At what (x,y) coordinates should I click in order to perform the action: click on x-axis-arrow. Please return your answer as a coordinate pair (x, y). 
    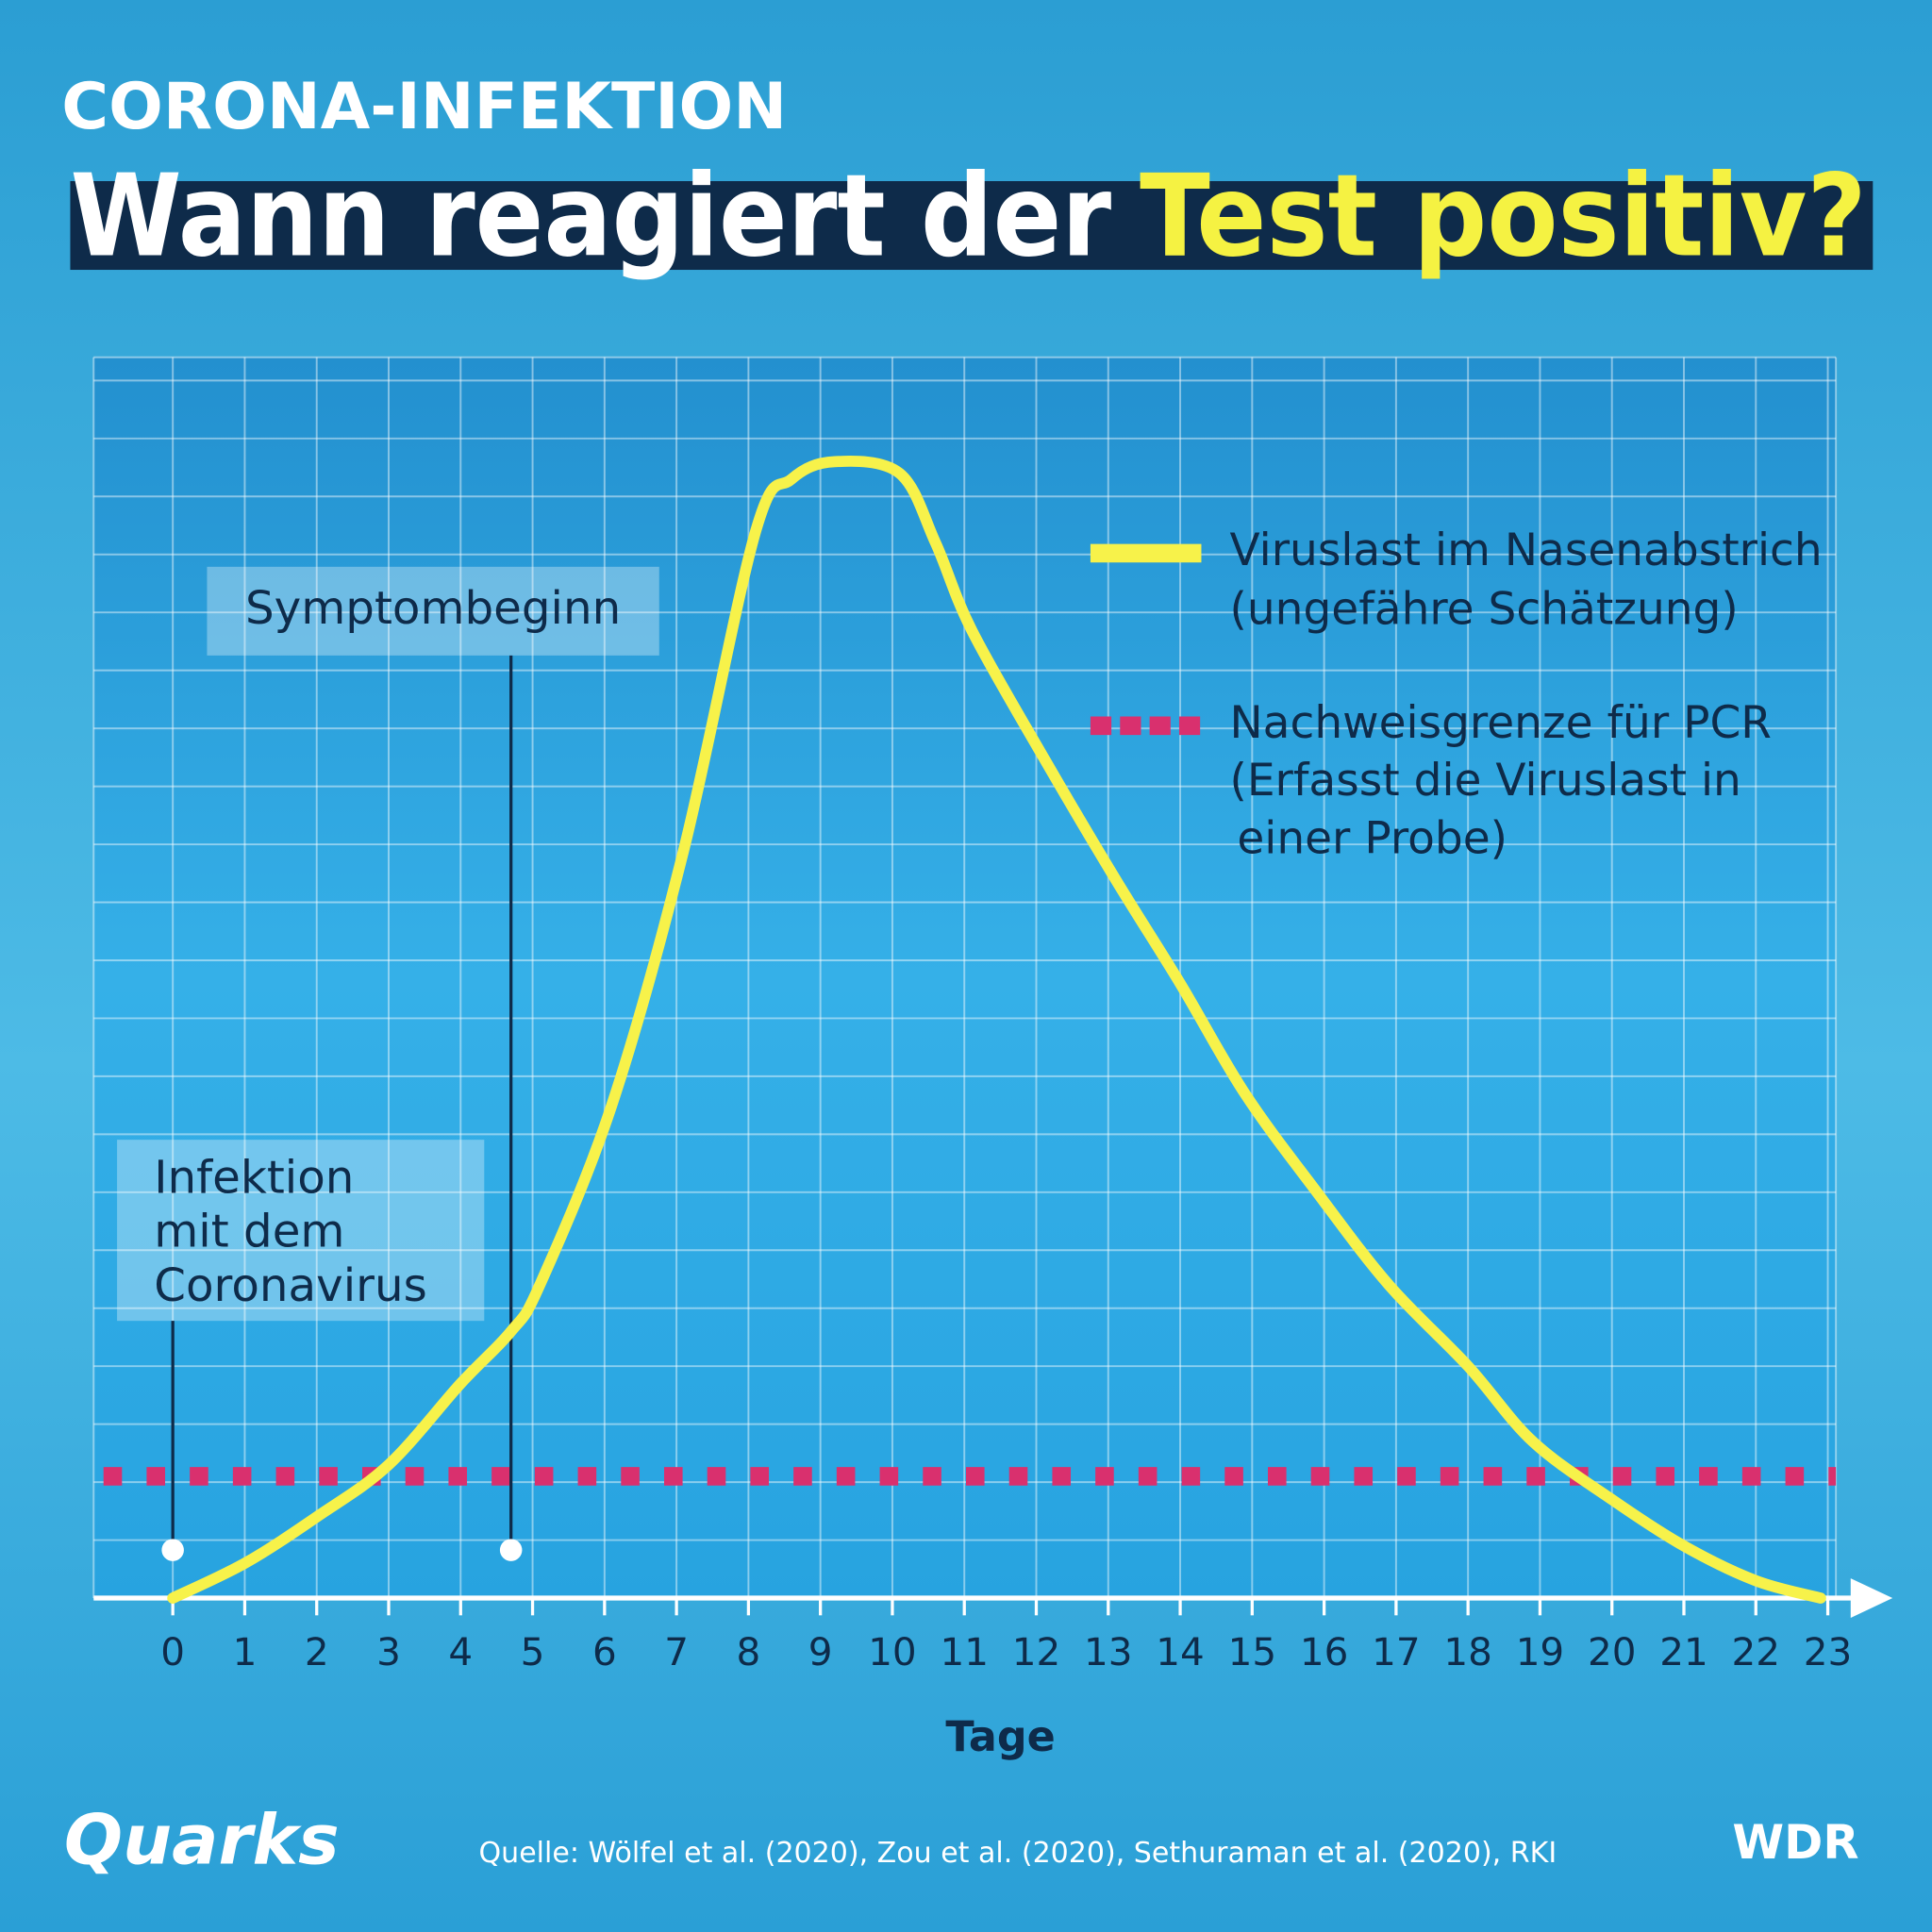
    Looking at the image, I should click on (1871, 1598).